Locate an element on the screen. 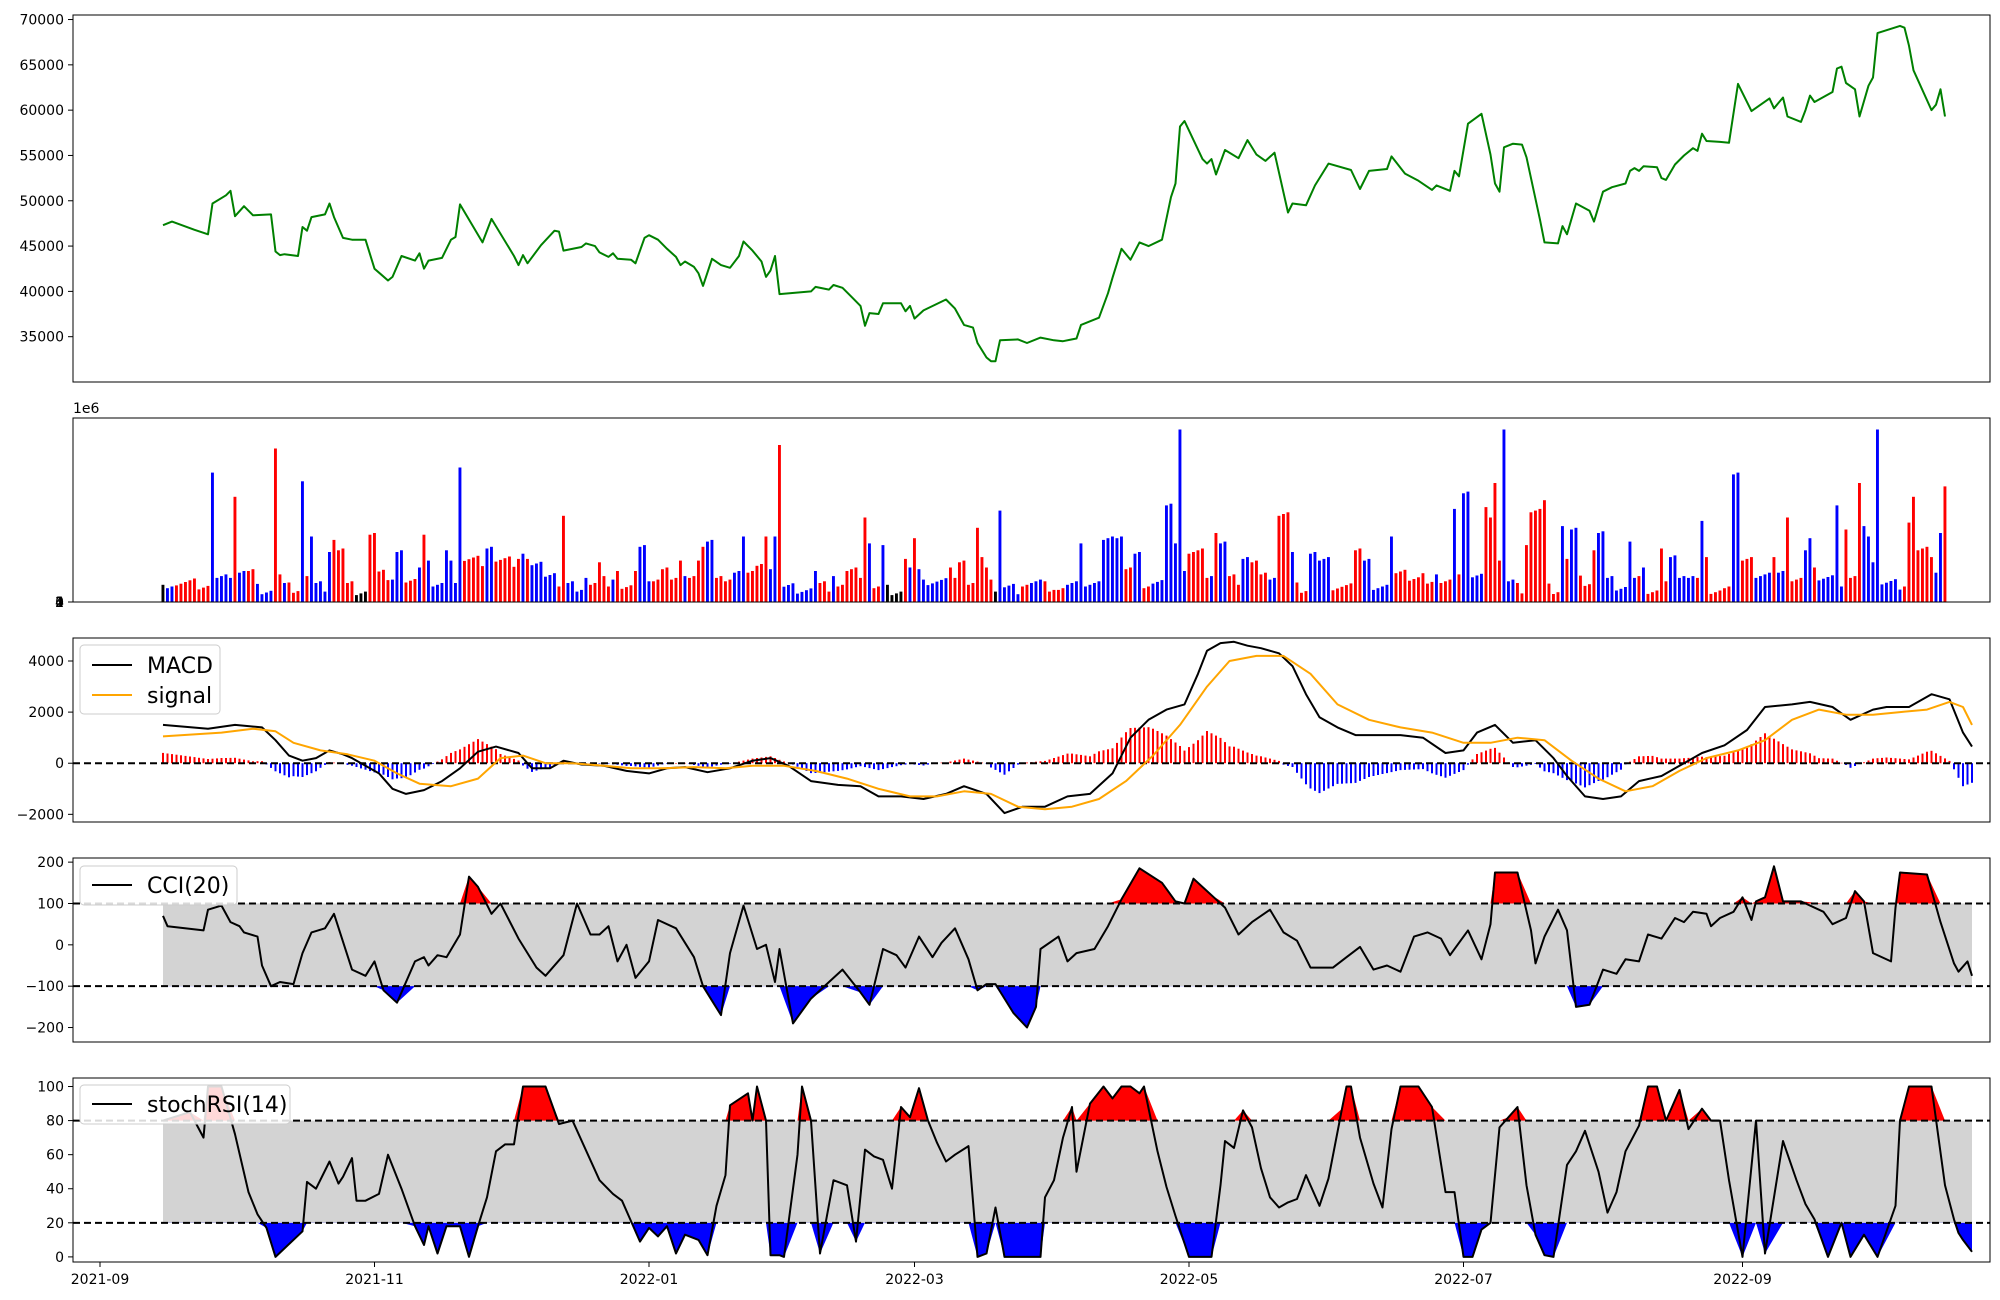 This screenshot has width=2000, height=1300. volume-axes-frame is located at coordinates (1031, 510).